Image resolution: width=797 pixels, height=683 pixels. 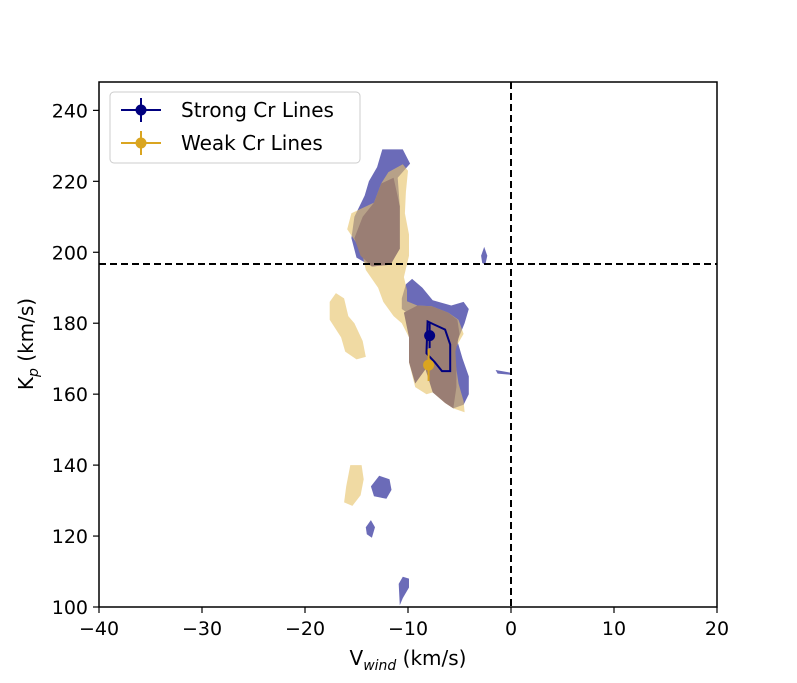 What do you see at coordinates (614, 629) in the screenshot?
I see `x-tick-label: 10` at bounding box center [614, 629].